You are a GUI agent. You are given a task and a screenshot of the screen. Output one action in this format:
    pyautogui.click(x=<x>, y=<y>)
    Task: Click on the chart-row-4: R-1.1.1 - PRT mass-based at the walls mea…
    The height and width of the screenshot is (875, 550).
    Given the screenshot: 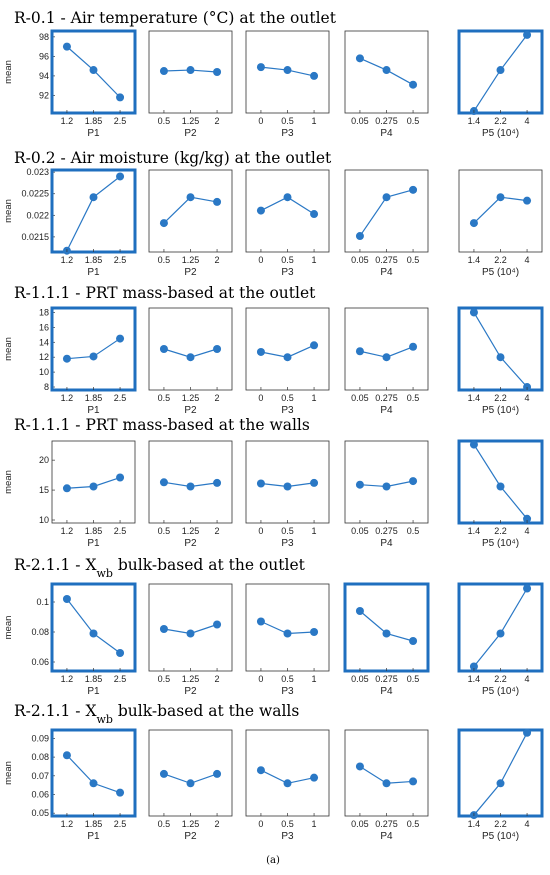 What is the action you would take?
    pyautogui.click(x=273, y=482)
    